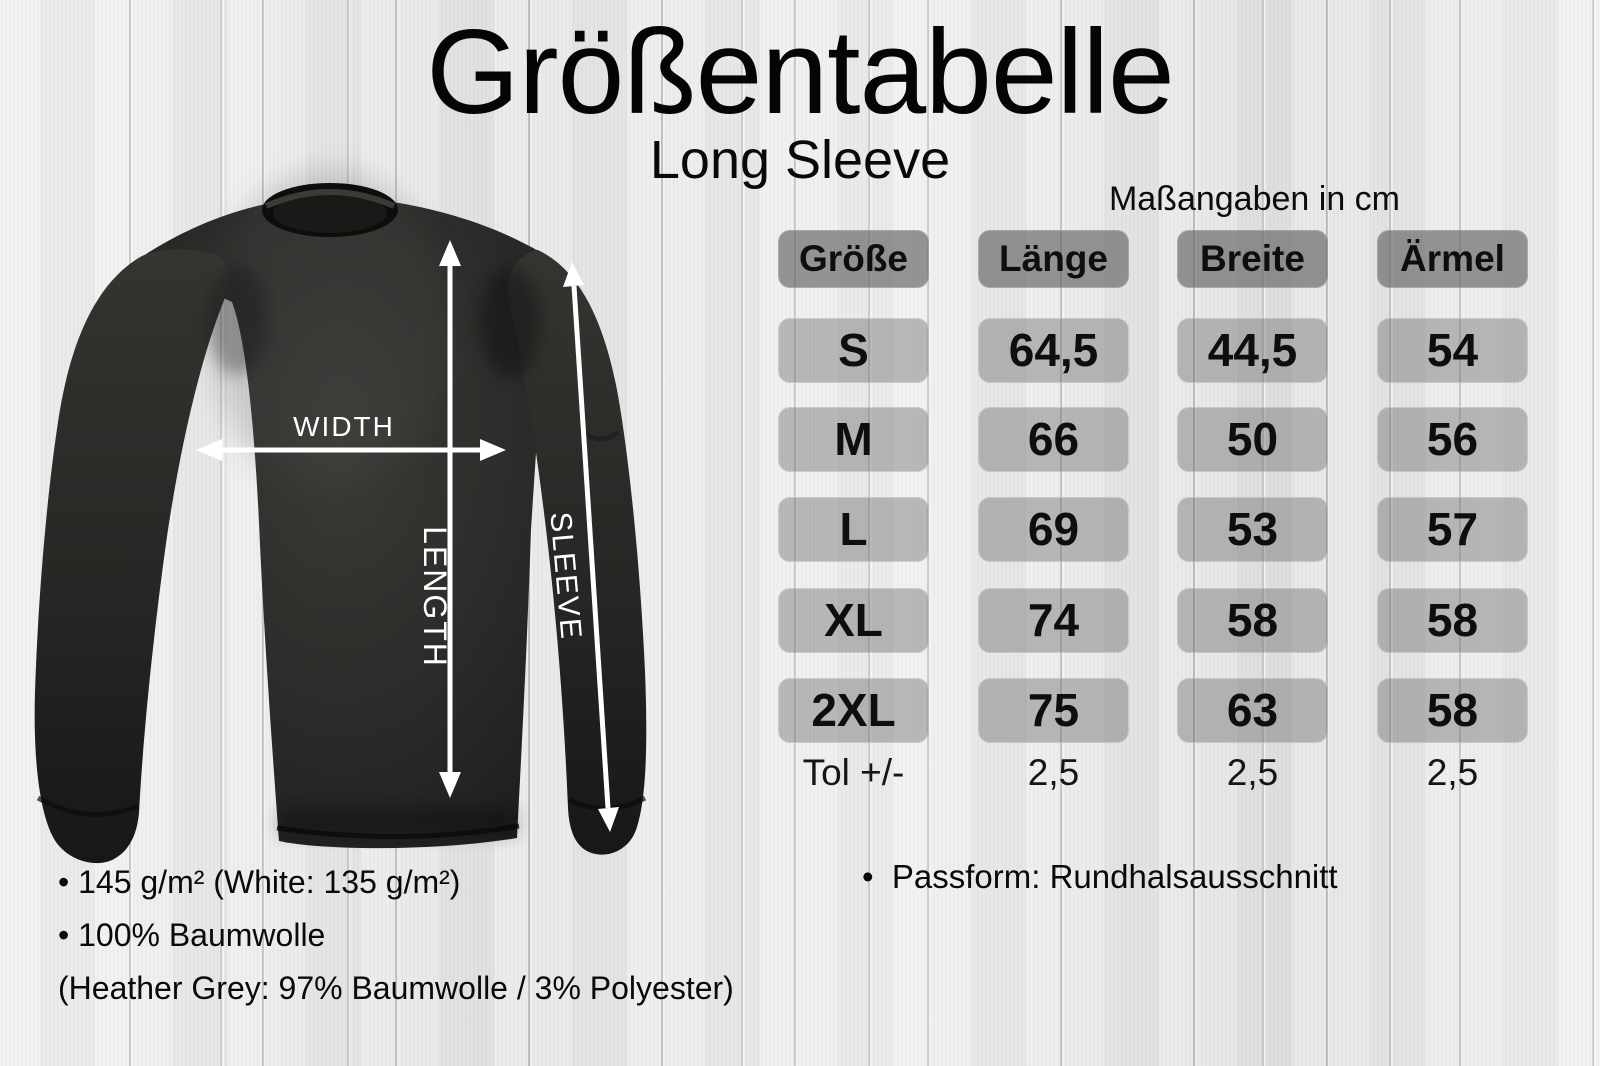 The image size is (1600, 1066). Describe the element at coordinates (330, 213) in the screenshot. I see `neck-inner` at that location.